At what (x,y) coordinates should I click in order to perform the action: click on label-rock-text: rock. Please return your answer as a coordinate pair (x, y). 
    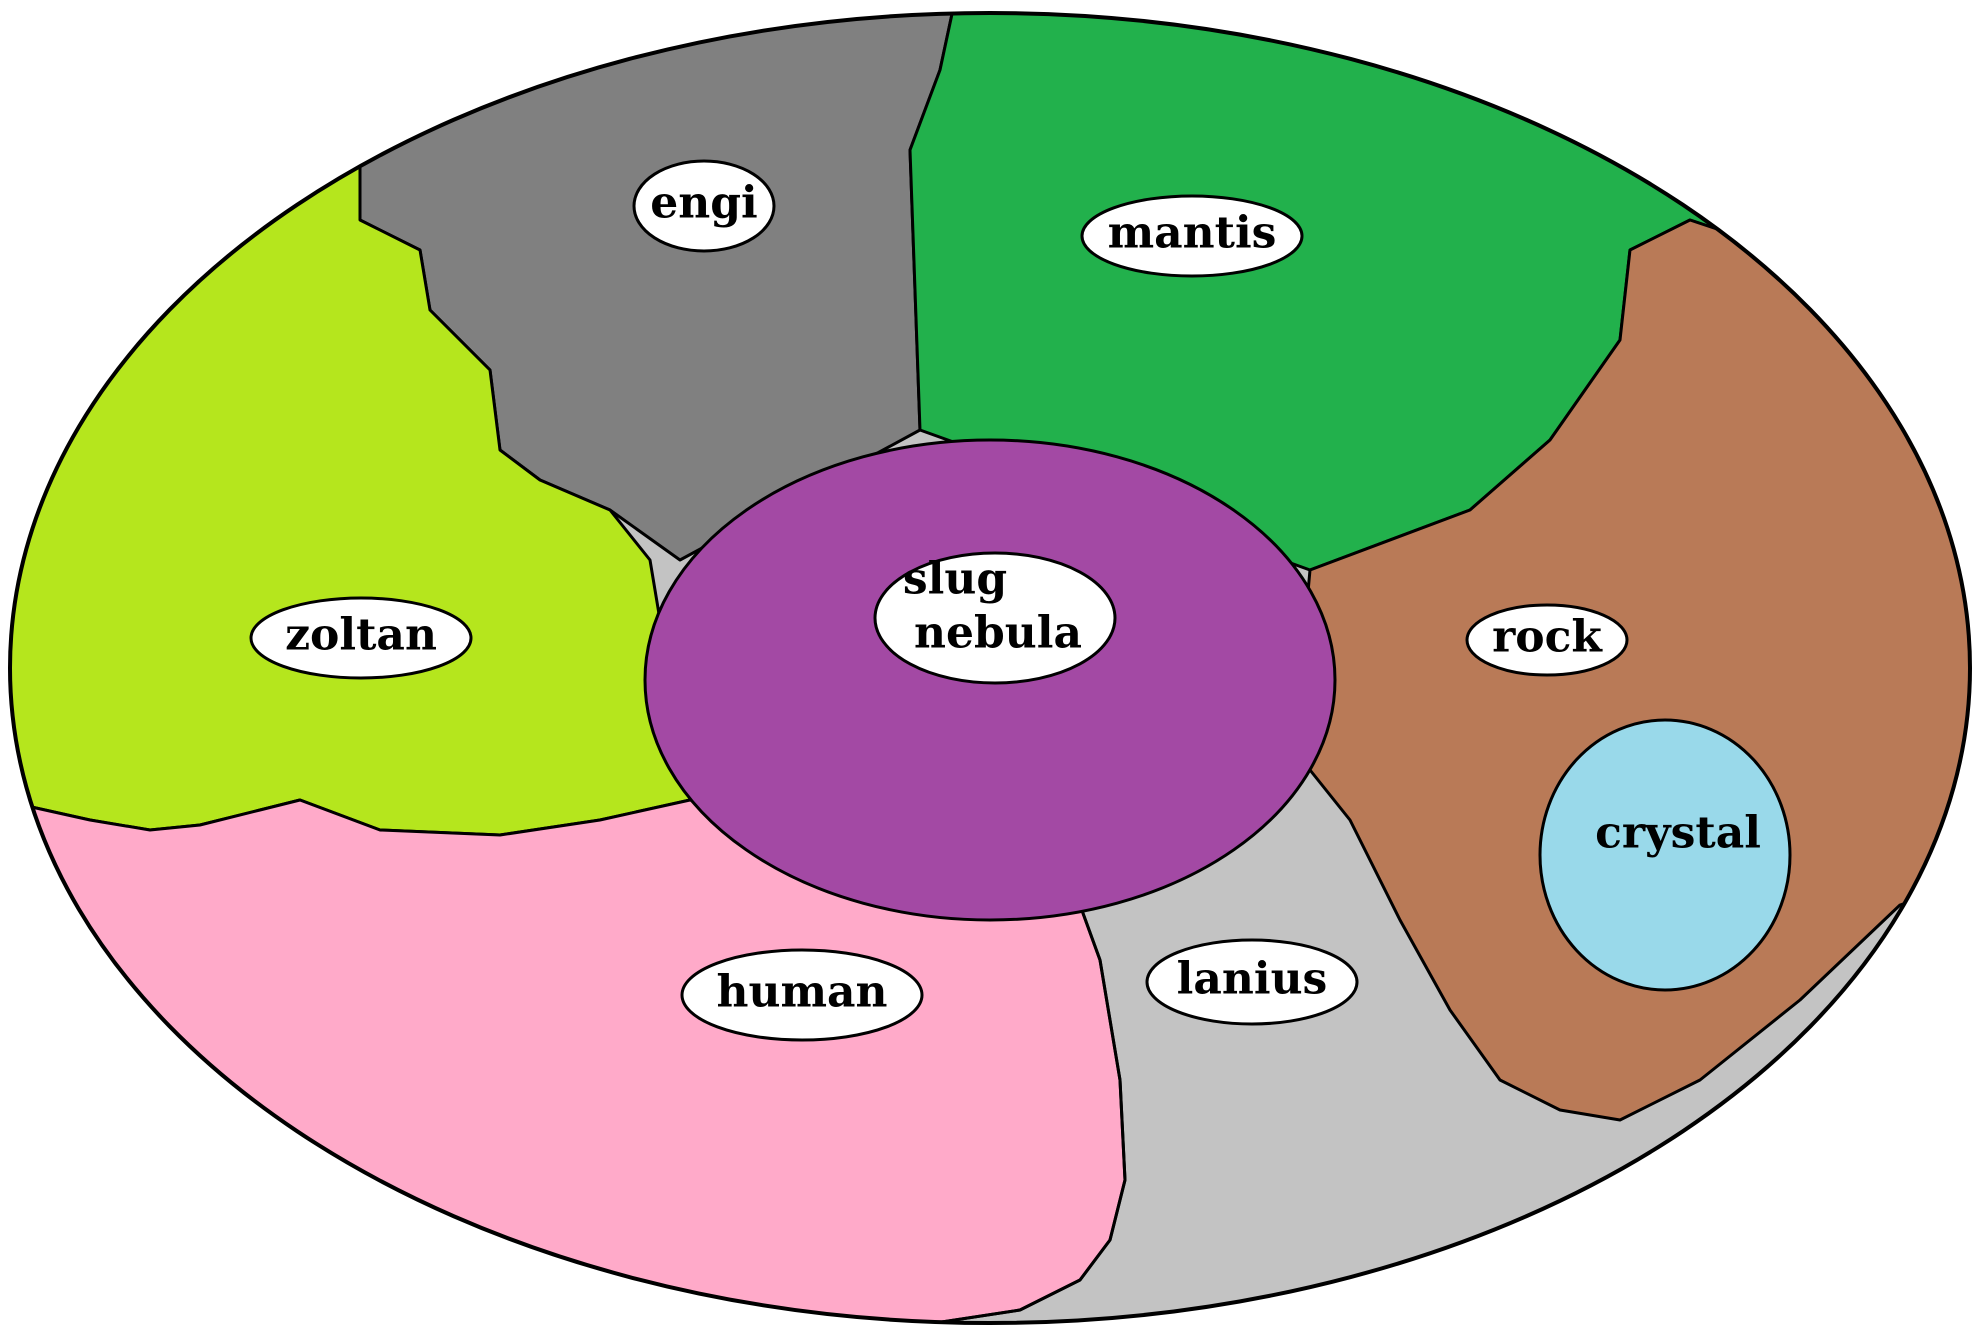
    Looking at the image, I should click on (1547, 637).